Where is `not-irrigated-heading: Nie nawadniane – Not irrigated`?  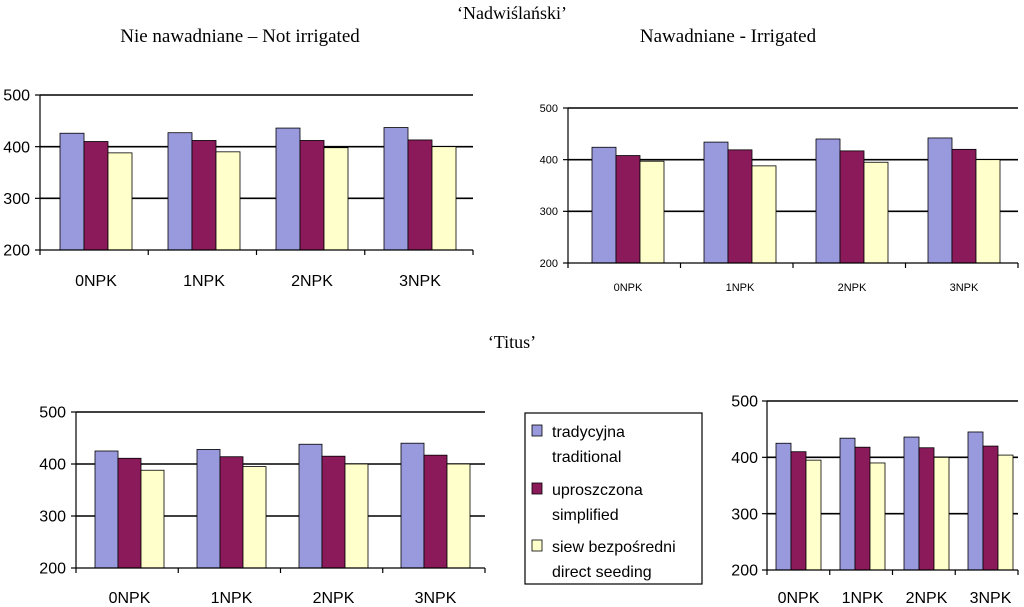
not-irrigated-heading: Nie nawadniane – Not irrigated is located at coordinates (240, 36).